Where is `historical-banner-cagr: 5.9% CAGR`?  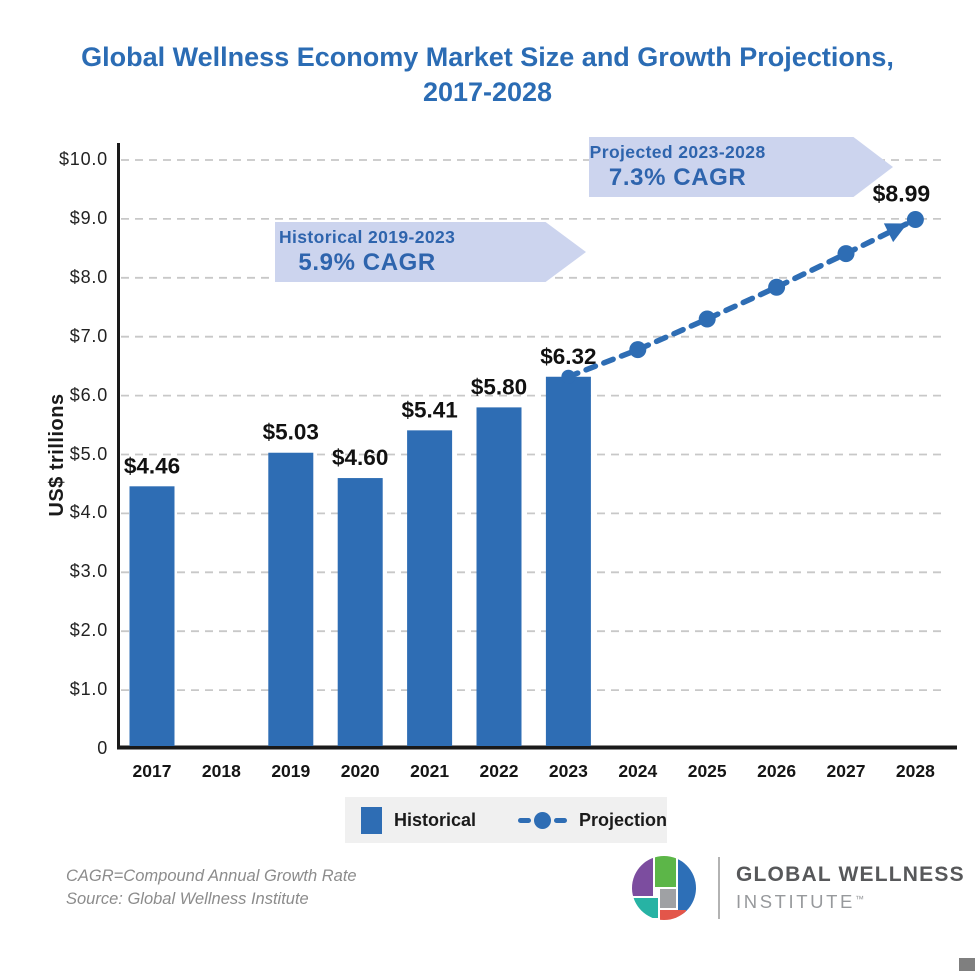 historical-banner-cagr: 5.9% CAGR is located at coordinates (367, 262).